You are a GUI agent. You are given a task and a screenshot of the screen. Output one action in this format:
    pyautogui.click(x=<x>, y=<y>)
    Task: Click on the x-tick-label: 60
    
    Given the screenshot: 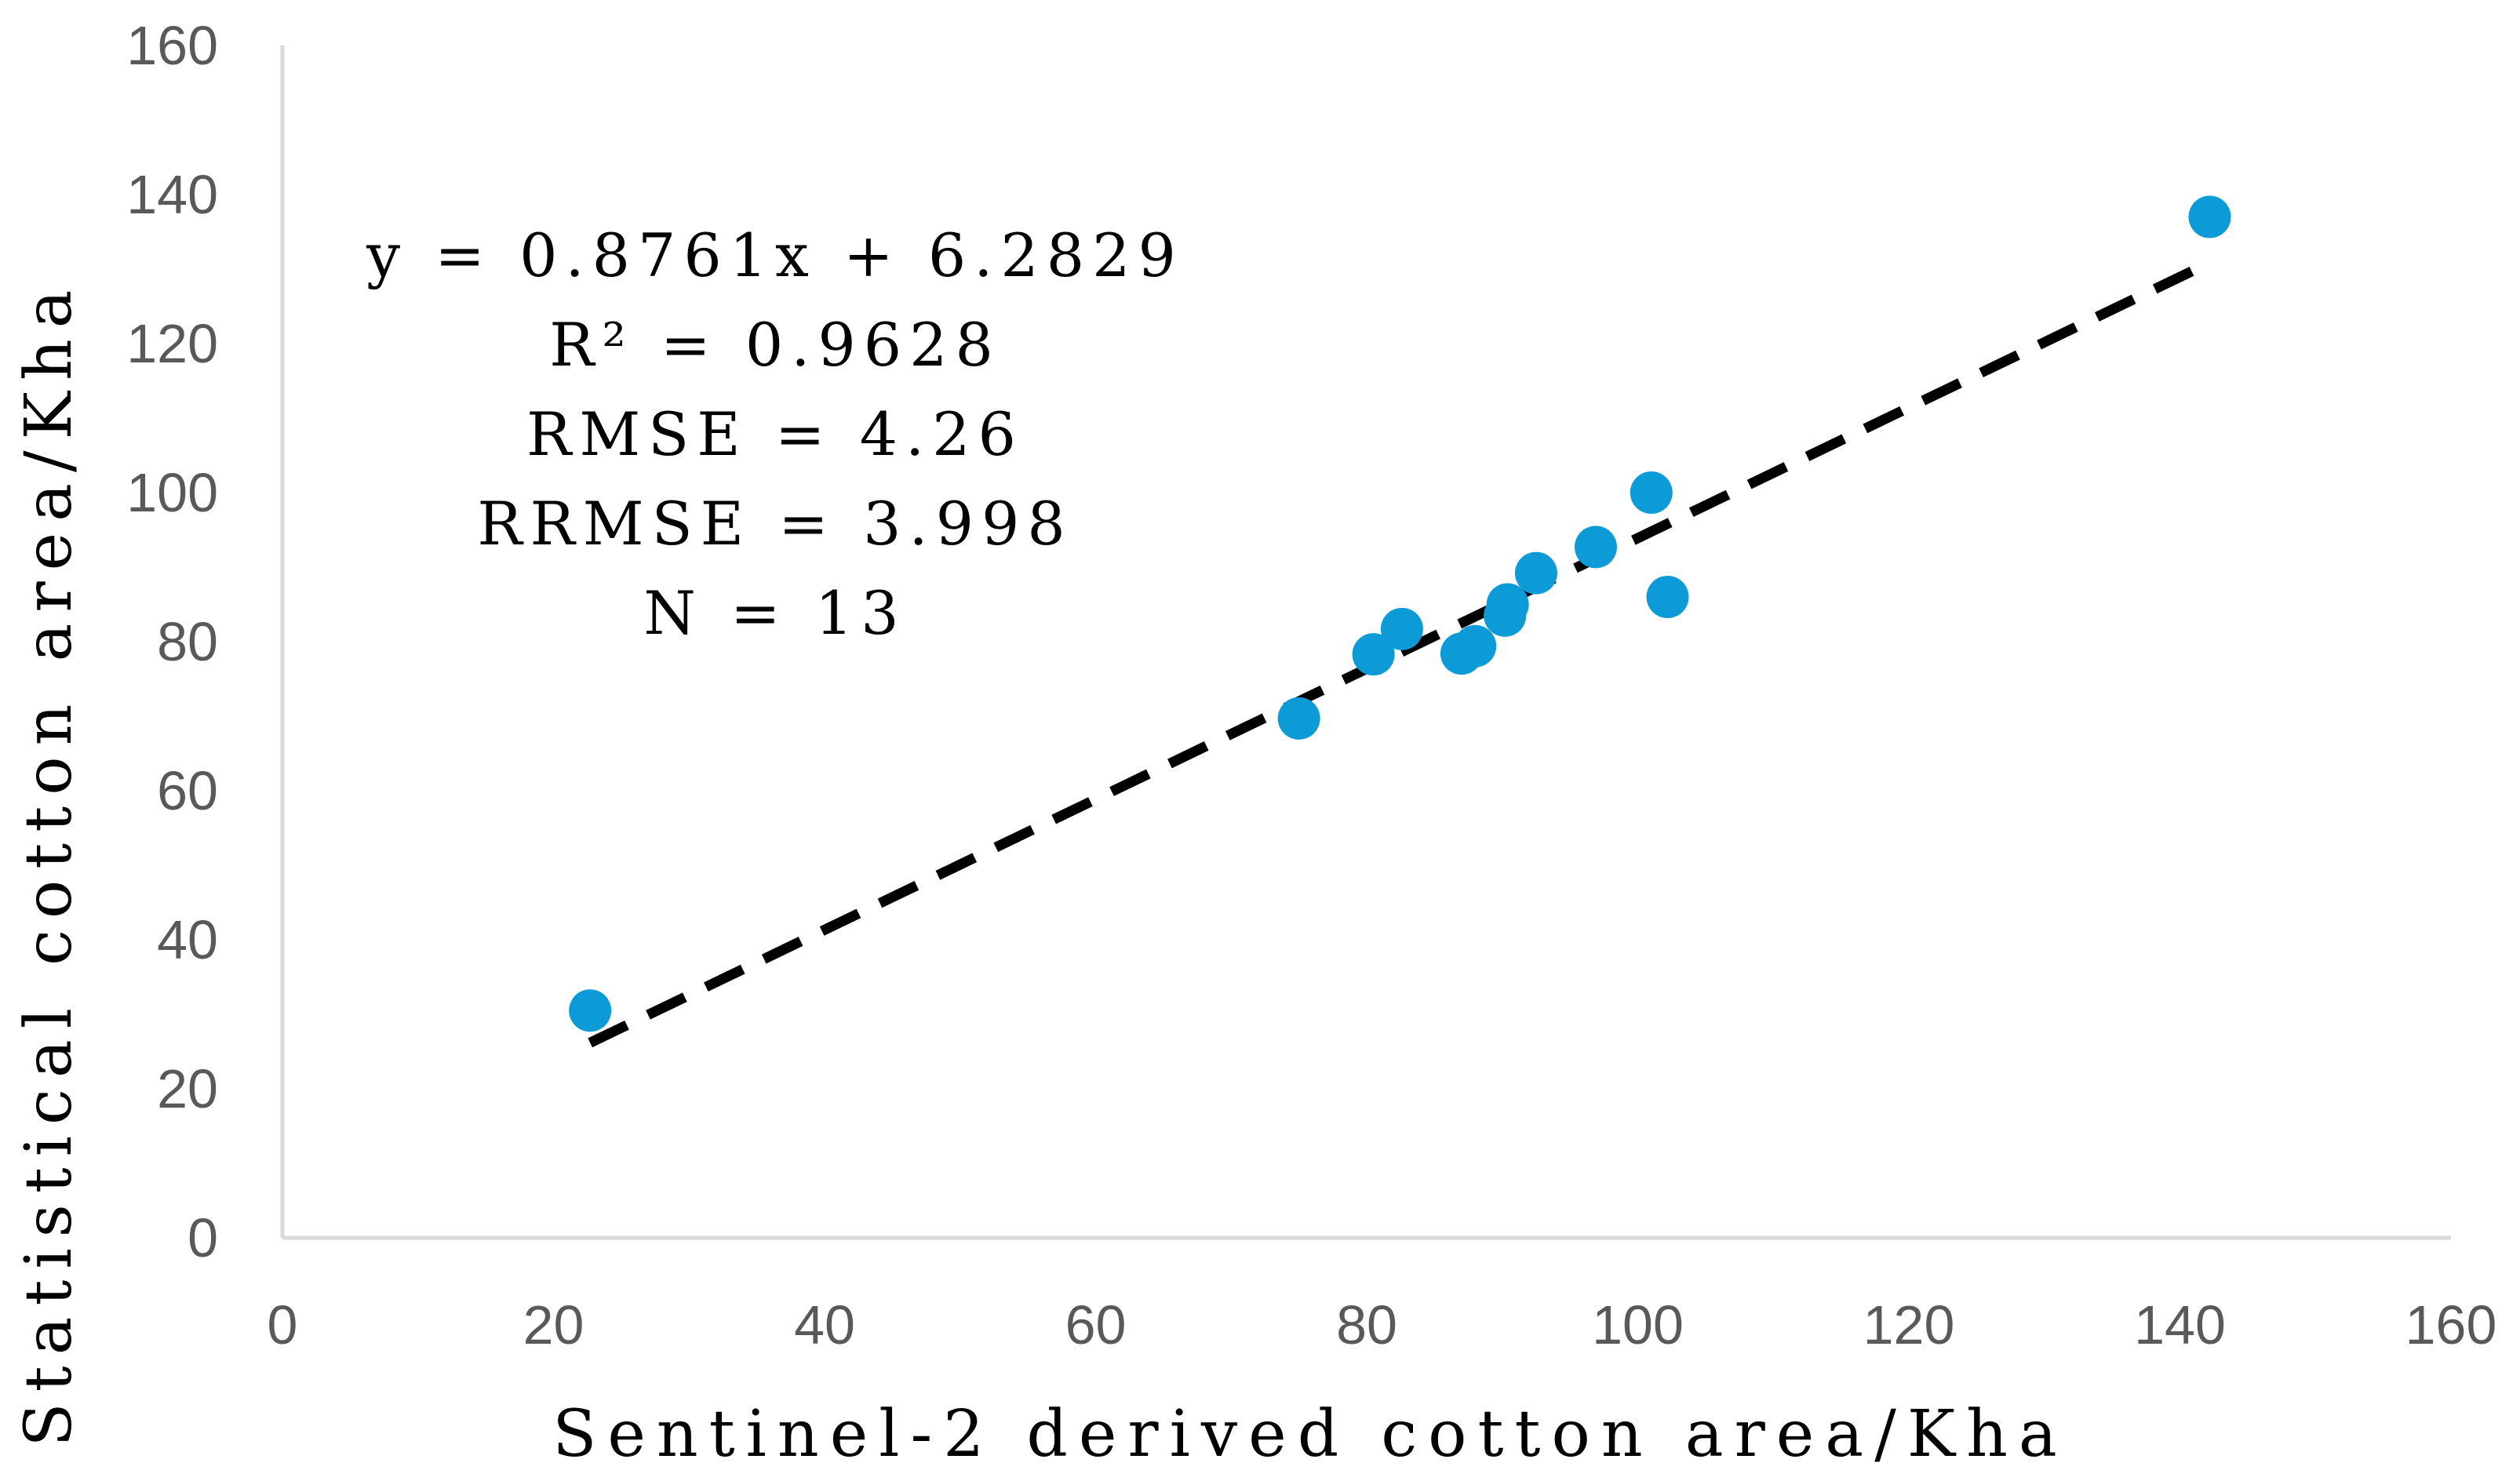 What is the action you would take?
    pyautogui.click(x=1096, y=1324)
    